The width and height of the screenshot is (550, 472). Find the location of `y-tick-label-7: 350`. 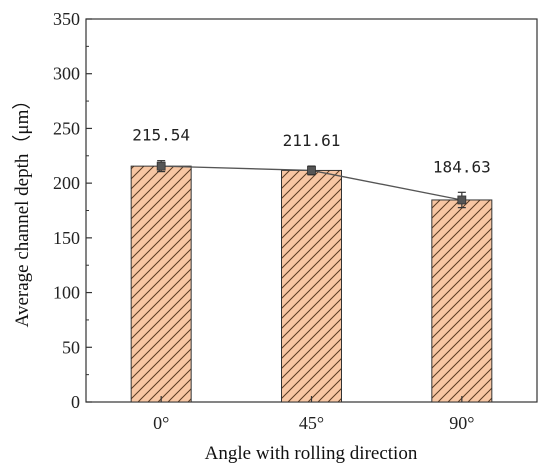

y-tick-label-7: 350 is located at coordinates (66, 19).